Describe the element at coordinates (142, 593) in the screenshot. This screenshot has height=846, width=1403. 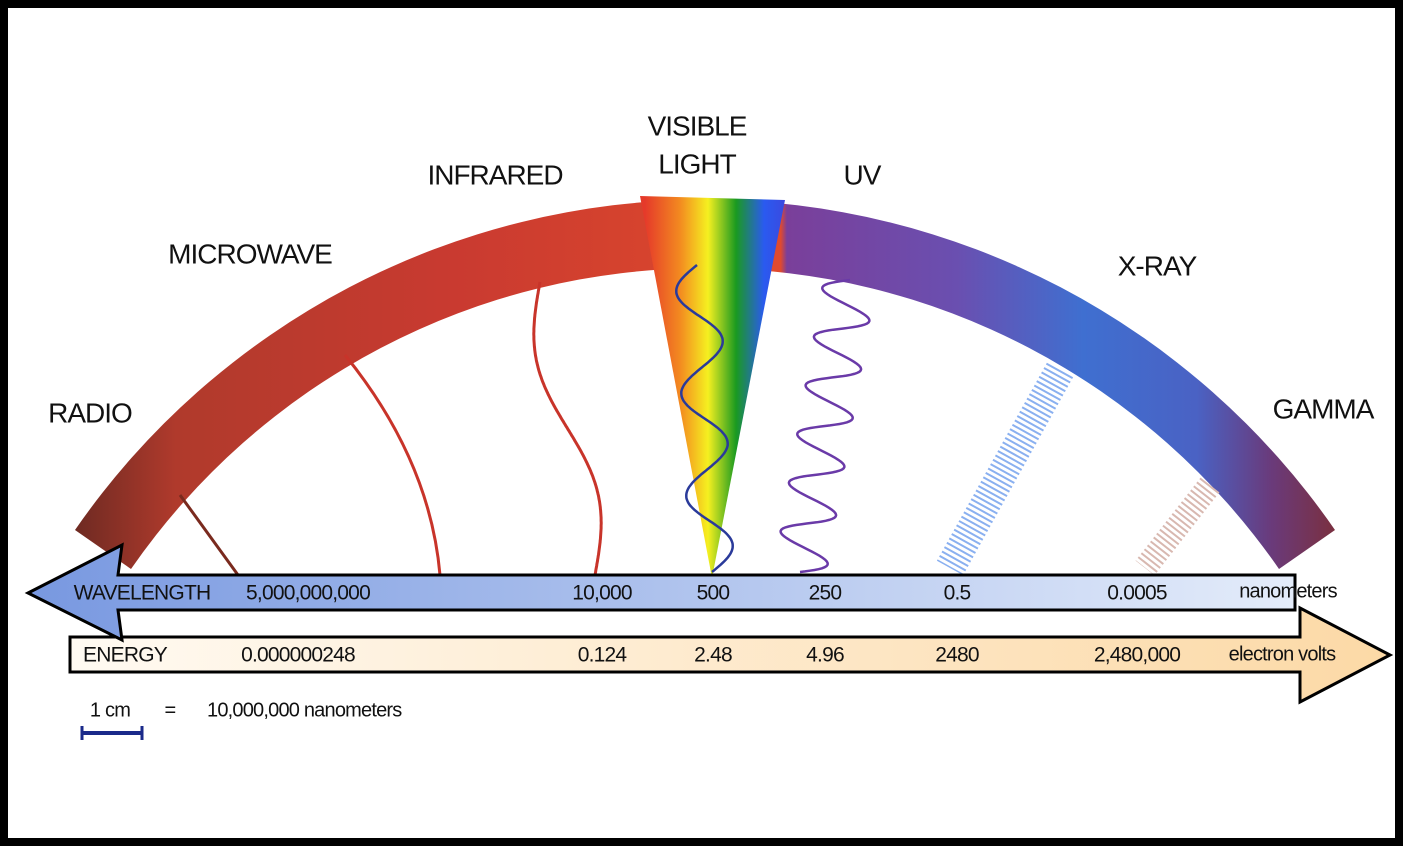
I see `wavelength-label: WAVELENGTH` at that location.